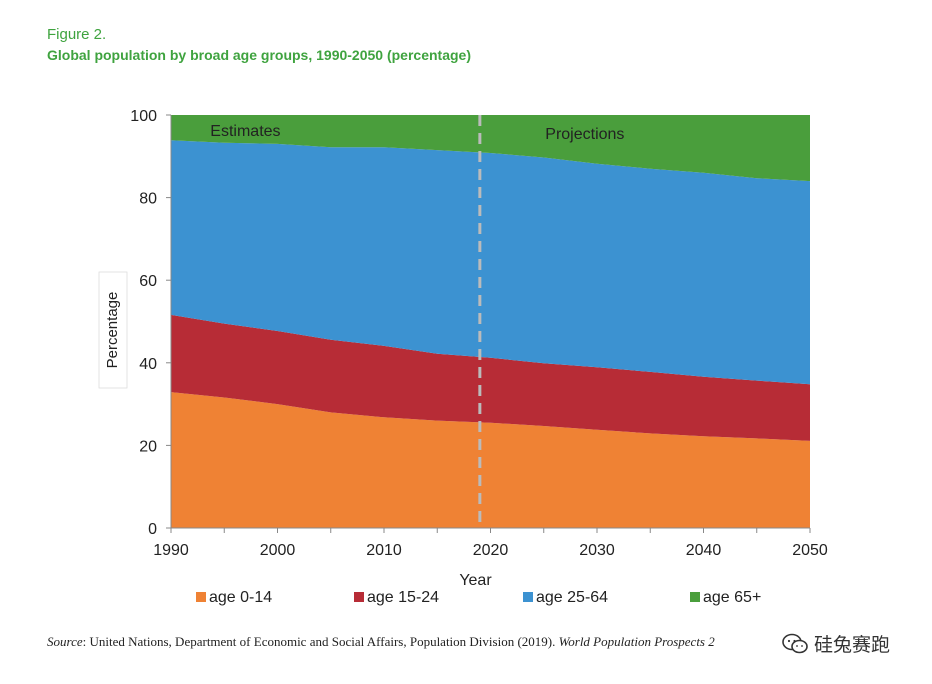 The height and width of the screenshot is (684, 932). I want to click on figure-label: Figure 2., so click(77, 34).